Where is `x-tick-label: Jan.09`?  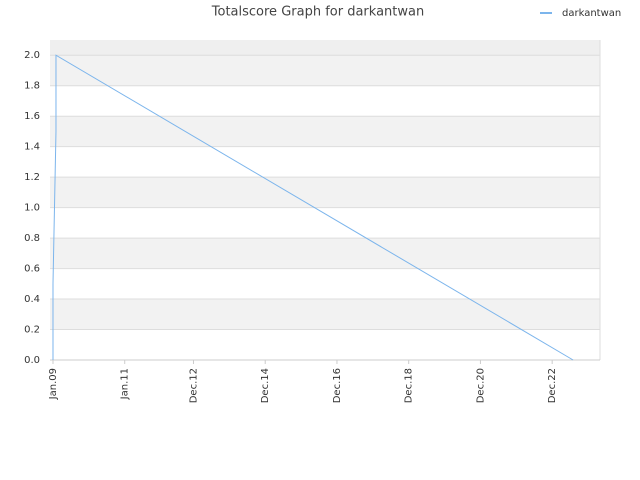
x-tick-label: Jan.09 is located at coordinates (53, 384).